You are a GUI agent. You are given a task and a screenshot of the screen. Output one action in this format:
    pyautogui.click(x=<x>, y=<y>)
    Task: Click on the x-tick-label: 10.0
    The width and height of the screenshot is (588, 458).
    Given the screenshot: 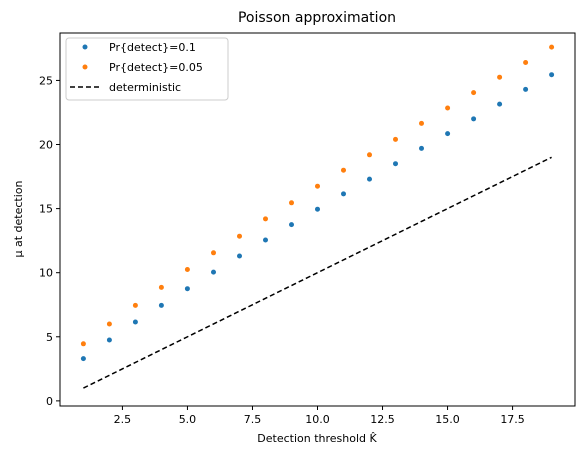 What is the action you would take?
    pyautogui.click(x=317, y=419)
    